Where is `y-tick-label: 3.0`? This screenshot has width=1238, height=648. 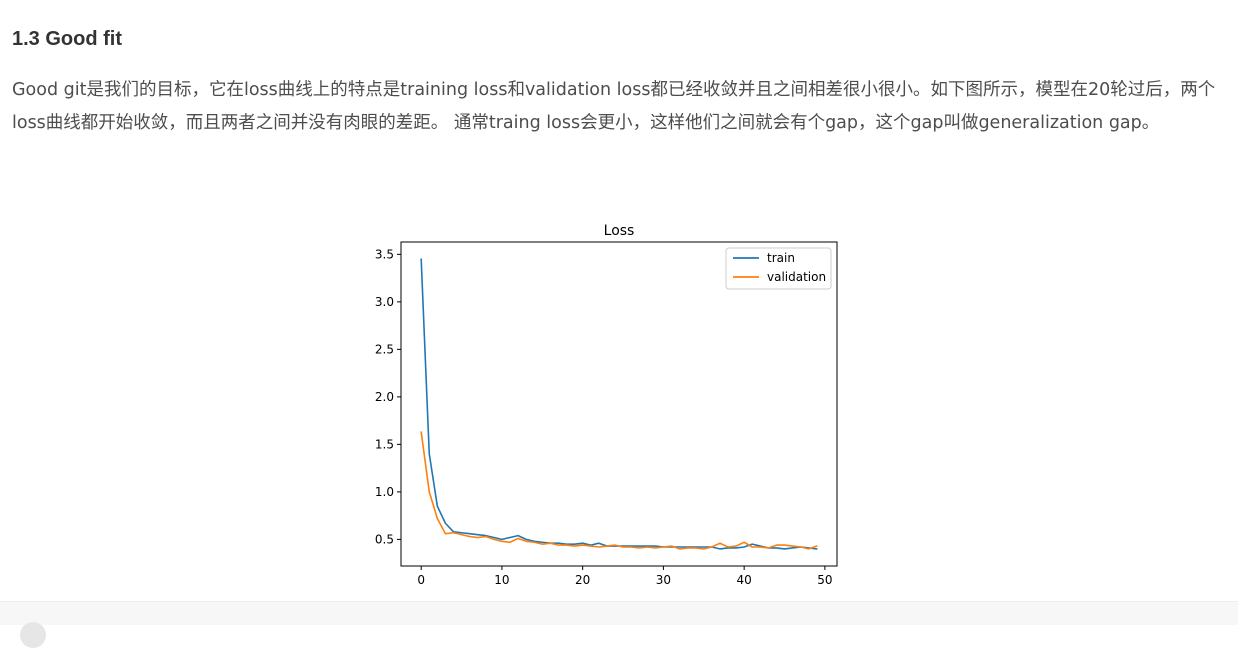 y-tick-label: 3.0 is located at coordinates (384, 302).